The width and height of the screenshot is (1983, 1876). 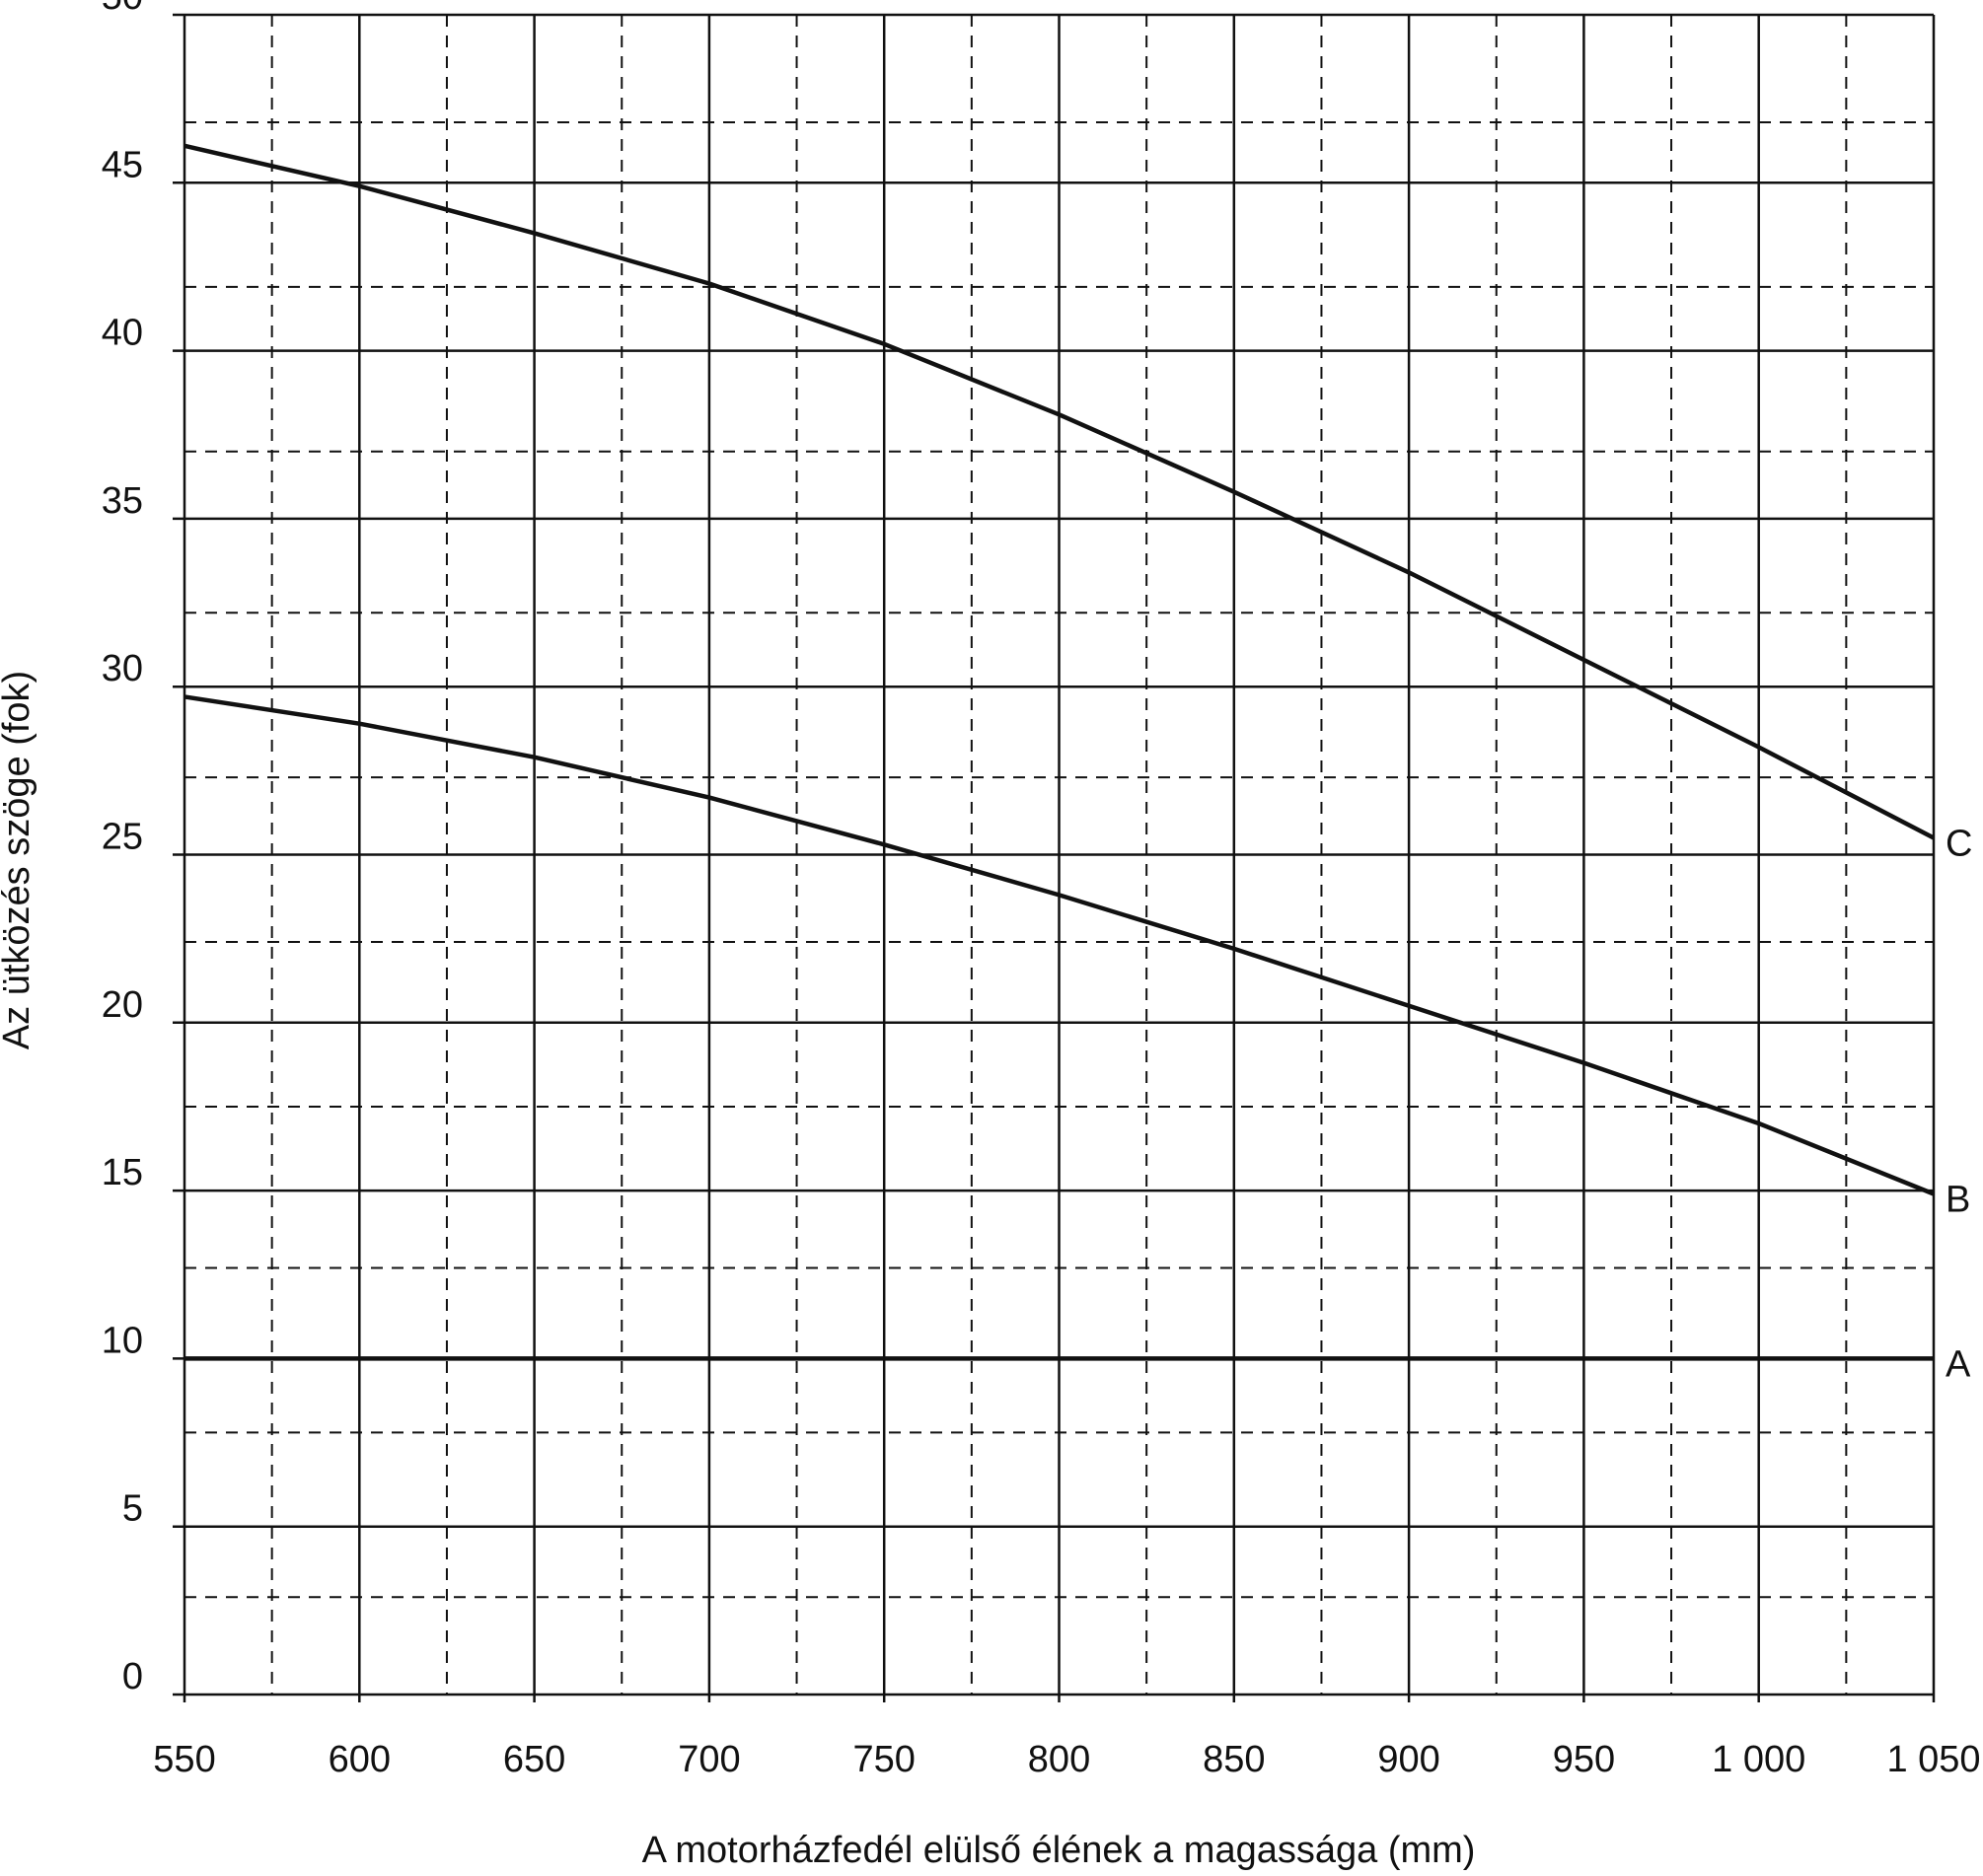 I want to click on x-tick-label: 700, so click(x=709, y=1759).